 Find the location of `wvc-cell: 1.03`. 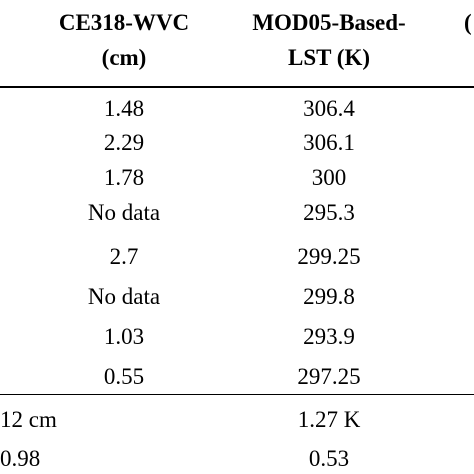

wvc-cell: 1.03 is located at coordinates (124, 336).